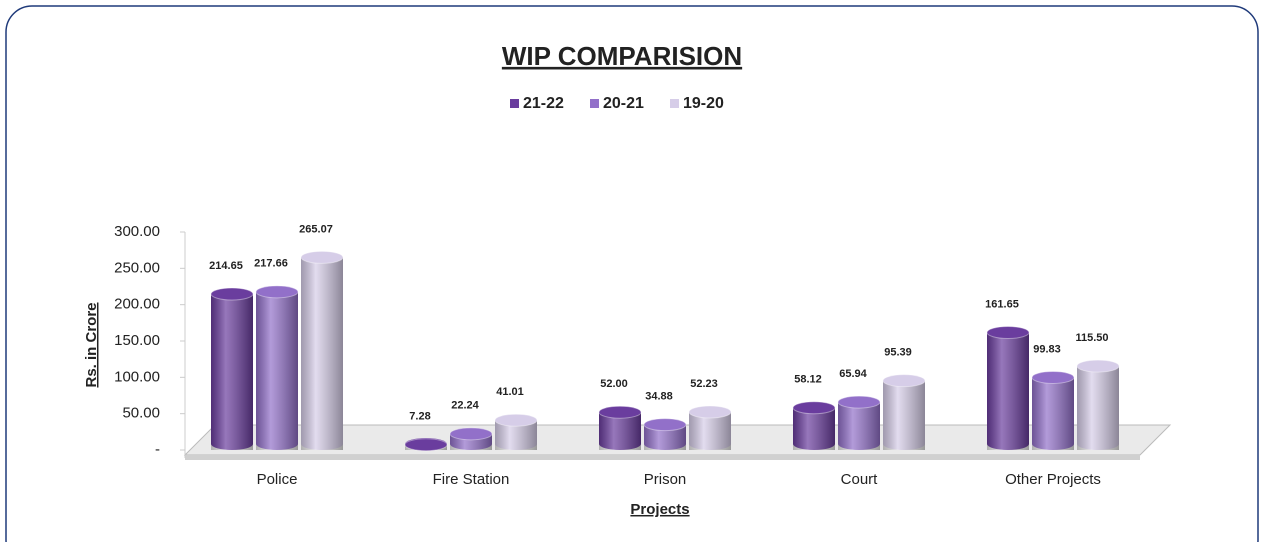  I want to click on value-label: 58.12, so click(808, 380).